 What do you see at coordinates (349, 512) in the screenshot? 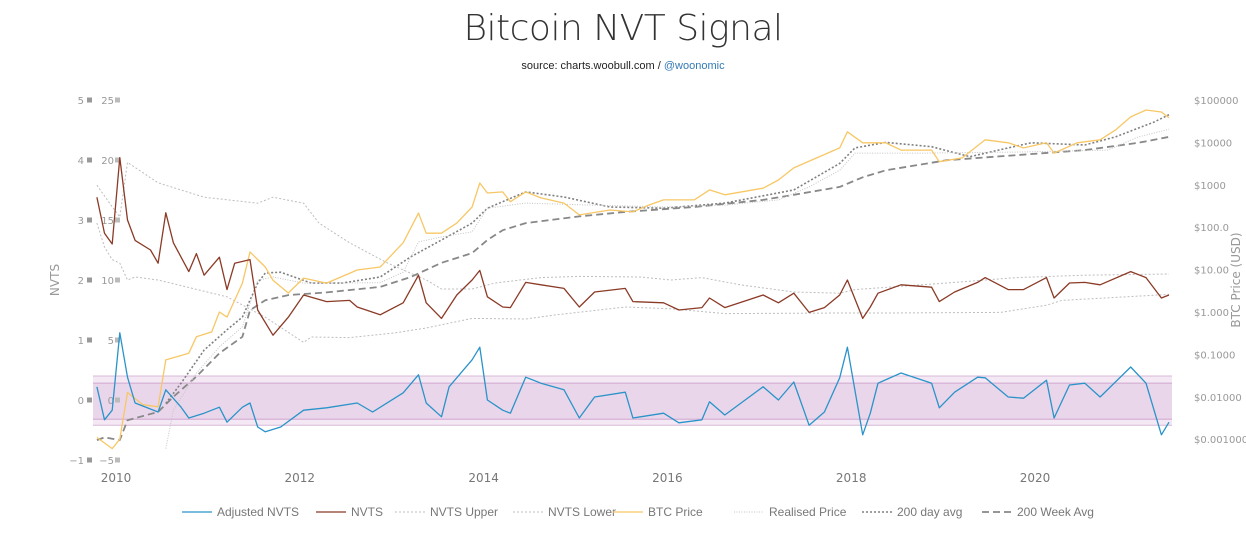
I see `legend-item-nvts: NVTS` at bounding box center [349, 512].